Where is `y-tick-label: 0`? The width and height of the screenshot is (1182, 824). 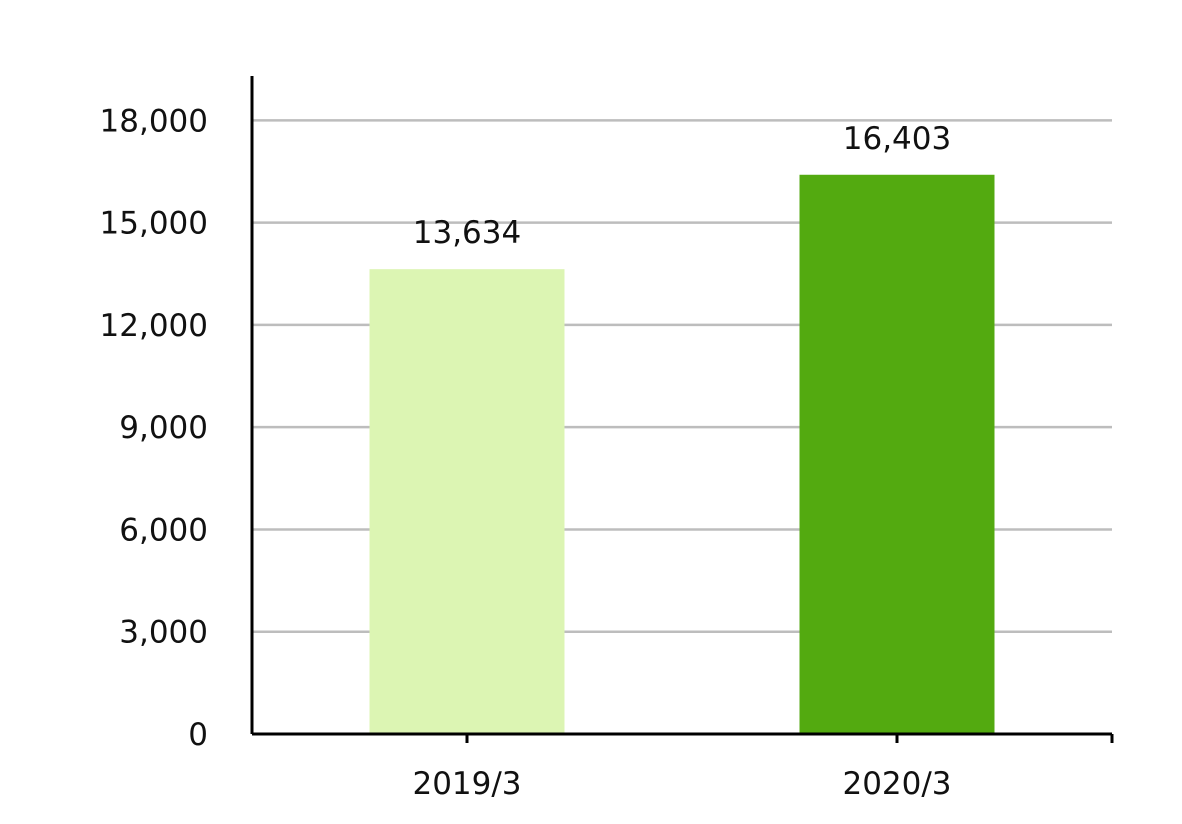
y-tick-label: 0 is located at coordinates (198, 735).